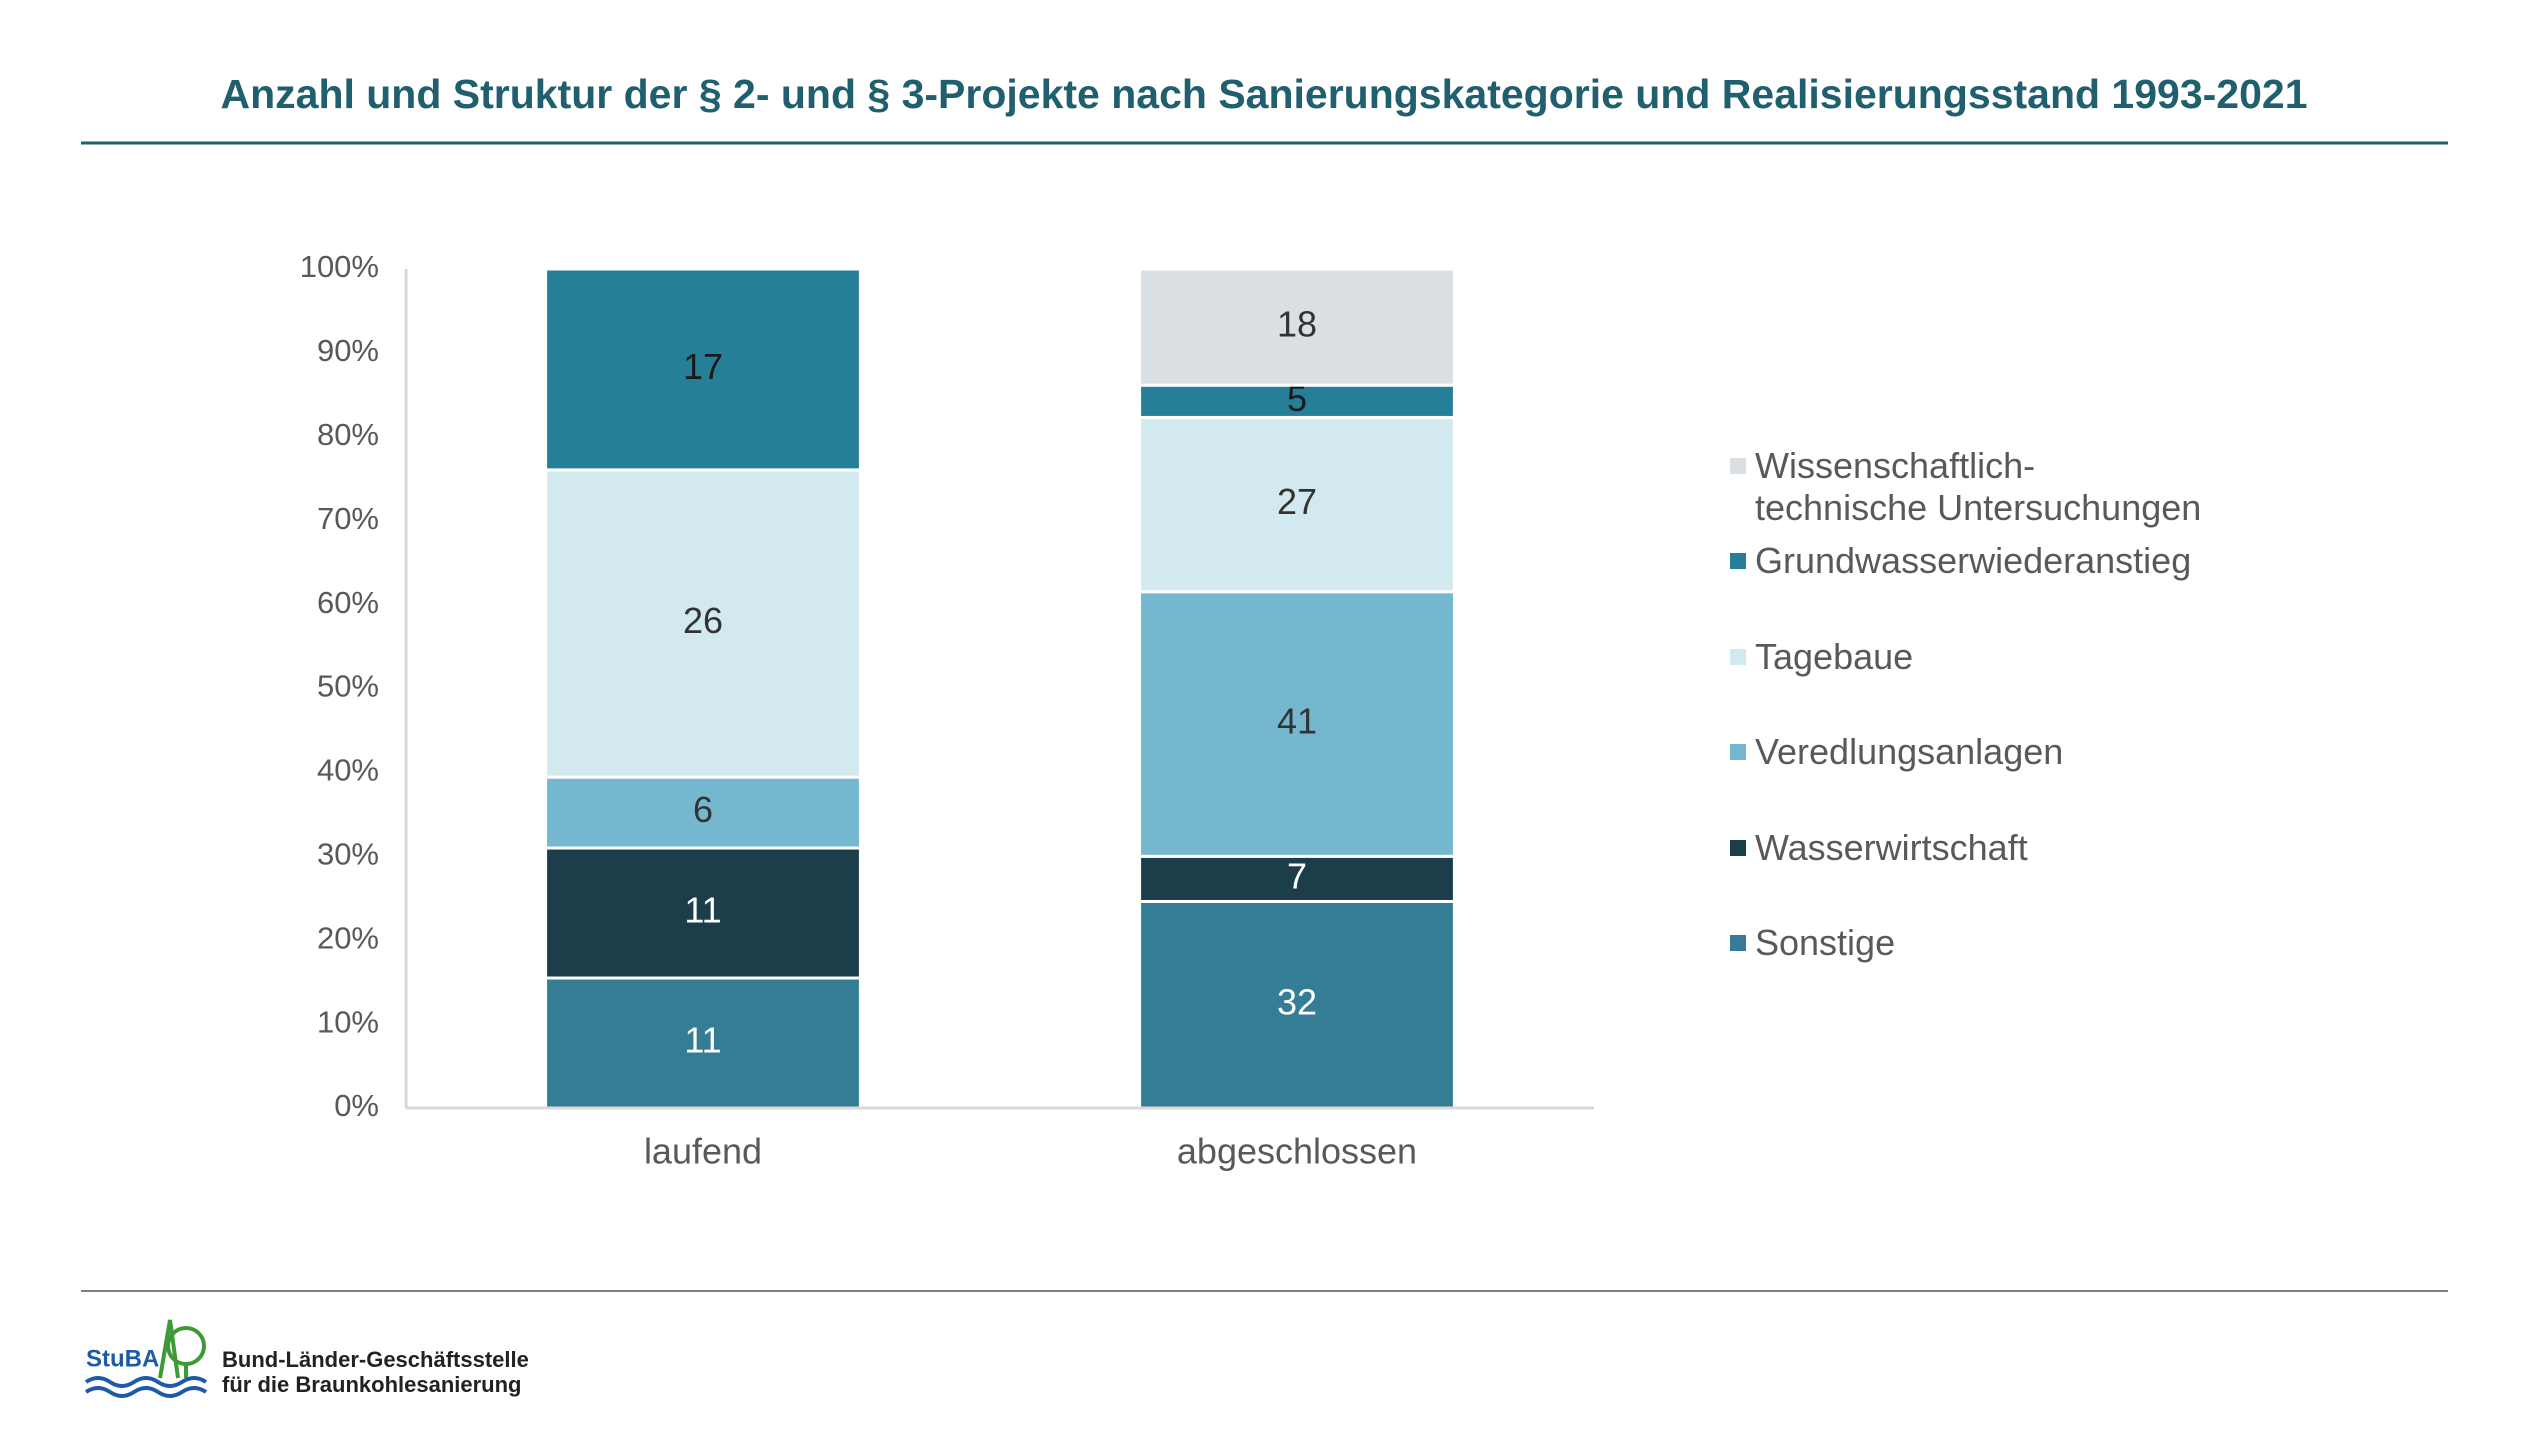 This screenshot has height=1444, width=2524. I want to click on y-tick-label: 50%, so click(348, 686).